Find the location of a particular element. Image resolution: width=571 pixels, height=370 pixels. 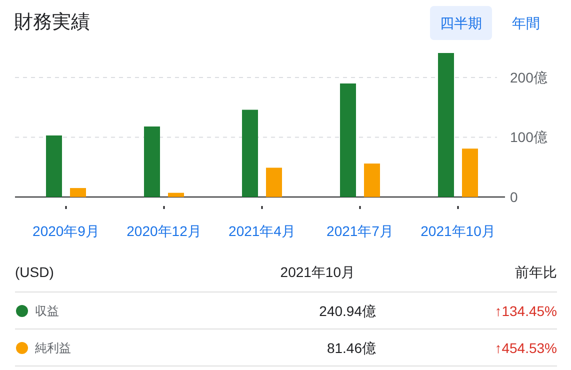

text: 240.94億 is located at coordinates (347, 311).